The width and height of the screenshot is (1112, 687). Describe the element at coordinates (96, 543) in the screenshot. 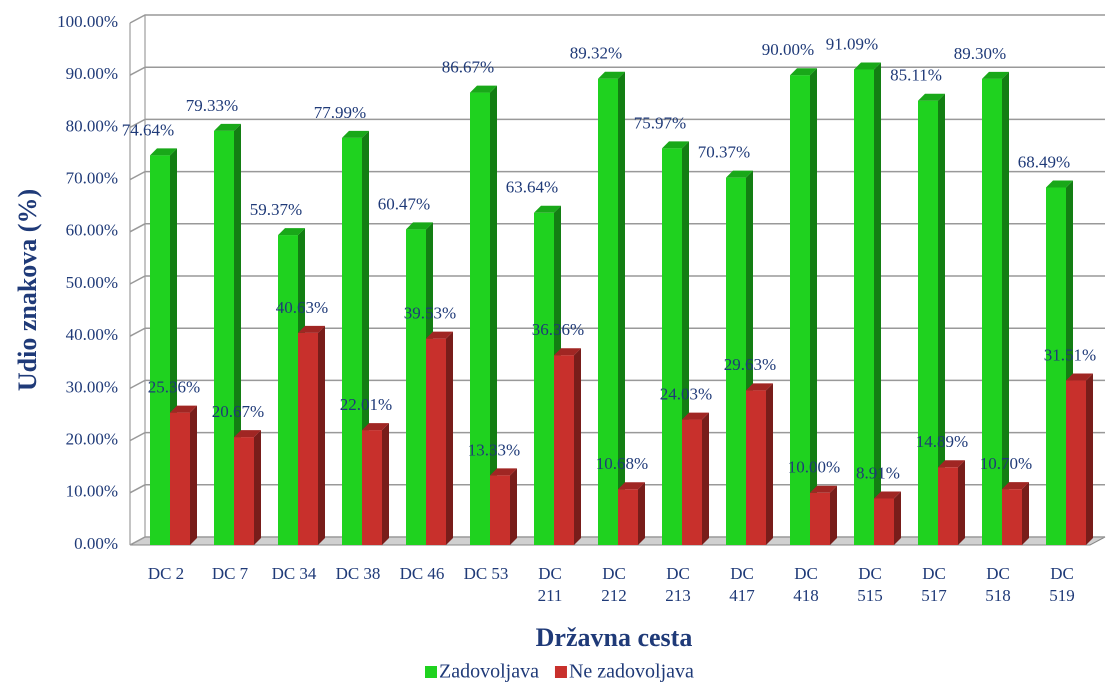

I see `y-tick-label: 0.00%` at that location.